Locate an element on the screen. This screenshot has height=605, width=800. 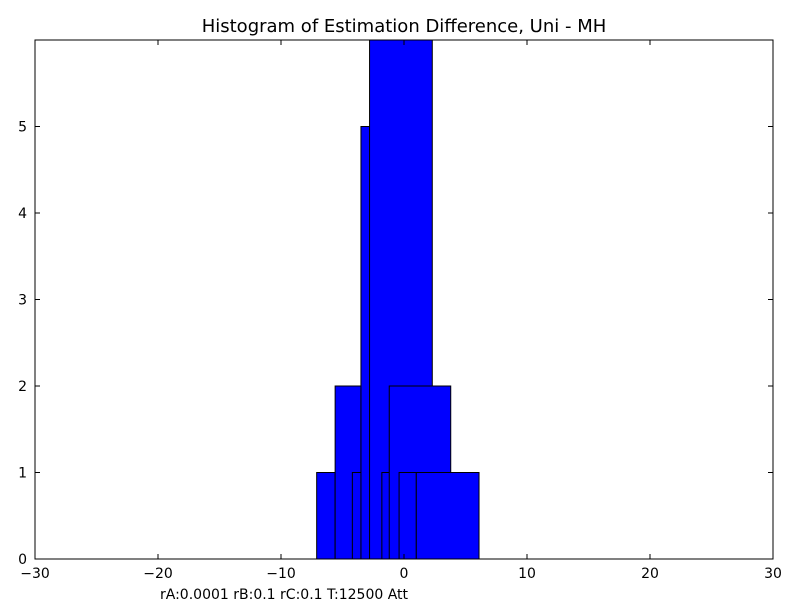
y-tick-label: 3 is located at coordinates (22, 301).